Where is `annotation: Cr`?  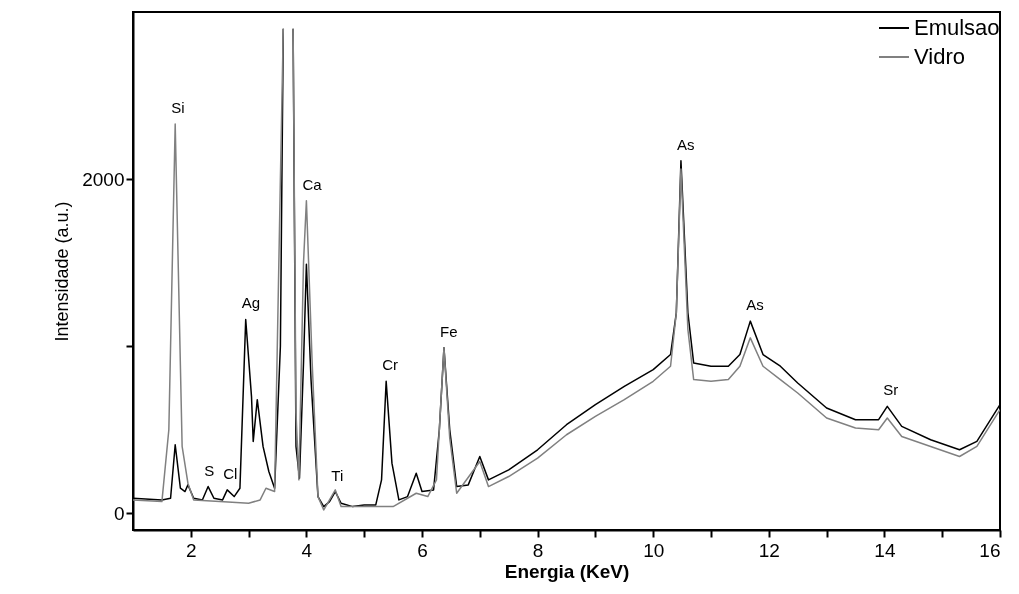
annotation: Cr is located at coordinates (390, 365).